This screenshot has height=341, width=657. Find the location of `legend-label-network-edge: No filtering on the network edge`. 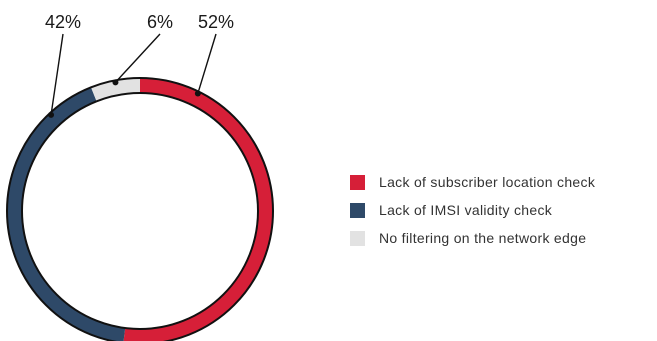

legend-label-network-edge: No filtering on the network edge is located at coordinates (483, 238).